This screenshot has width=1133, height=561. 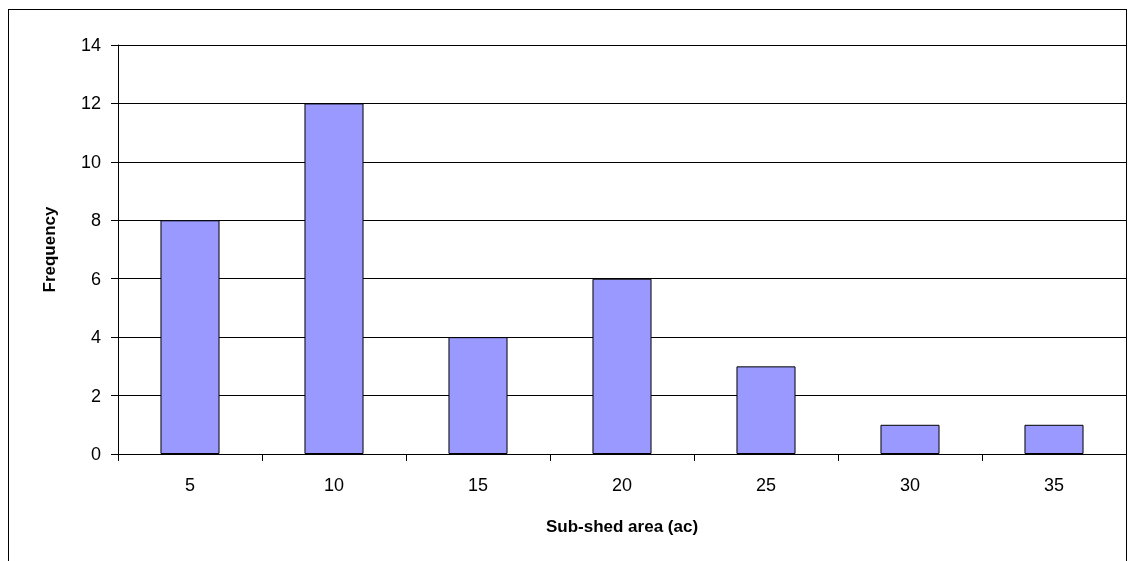 What do you see at coordinates (334, 485) in the screenshot?
I see `x-tick-label: 10` at bounding box center [334, 485].